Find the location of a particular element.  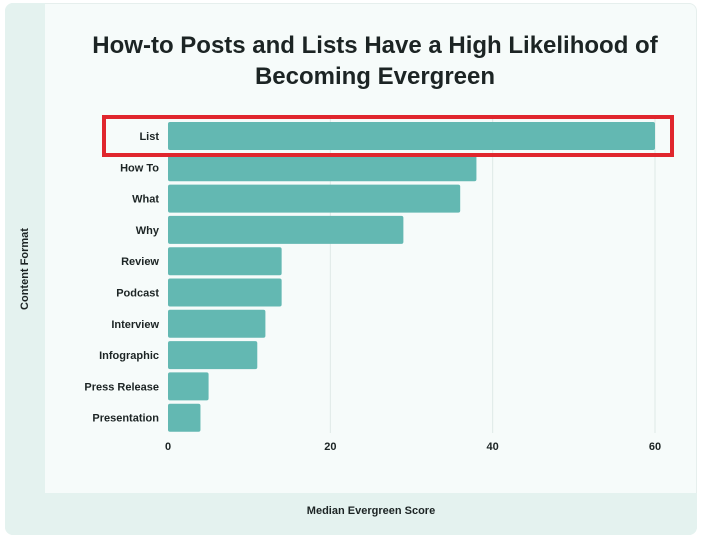

x-tick-label: 20 is located at coordinates (330, 447).